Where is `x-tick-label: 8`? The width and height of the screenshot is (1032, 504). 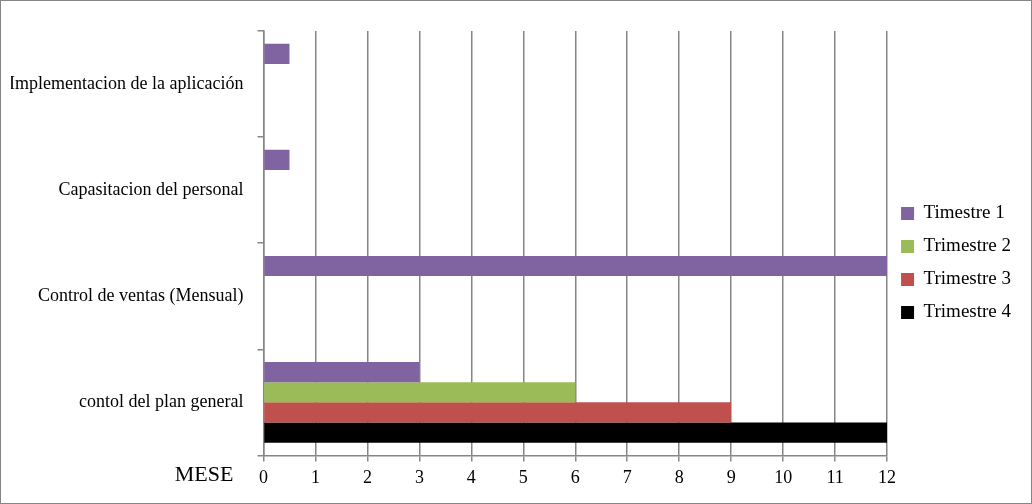 x-tick-label: 8 is located at coordinates (679, 476).